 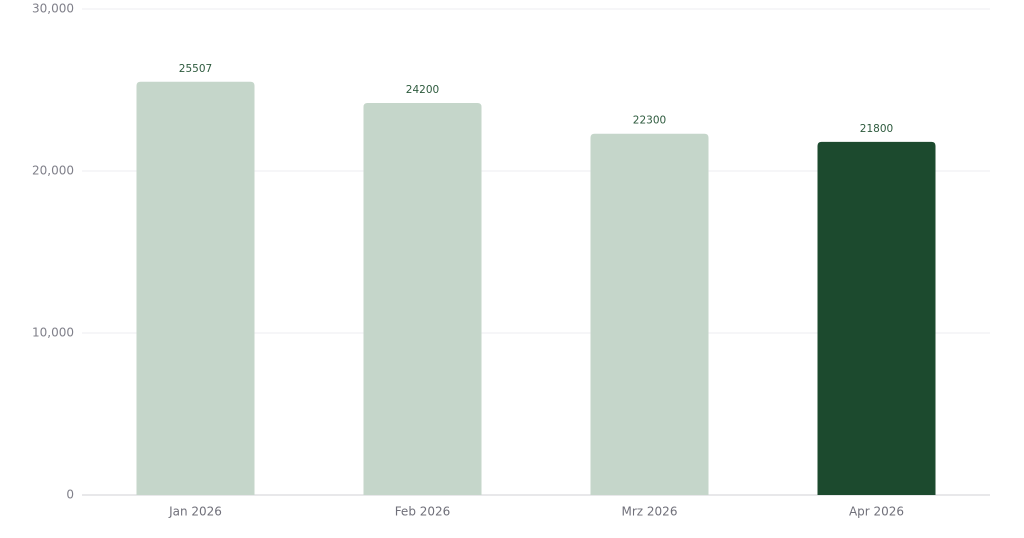 What do you see at coordinates (195, 69) in the screenshot?
I see `value-label: 25507` at bounding box center [195, 69].